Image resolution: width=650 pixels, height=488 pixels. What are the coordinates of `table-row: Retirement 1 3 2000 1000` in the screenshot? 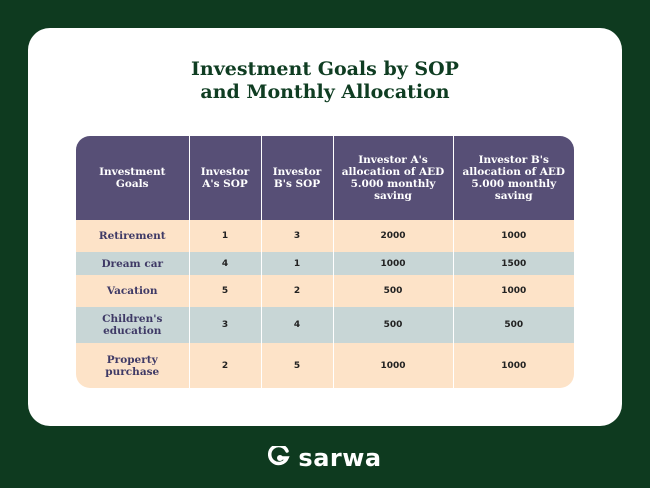 It's located at (325, 236).